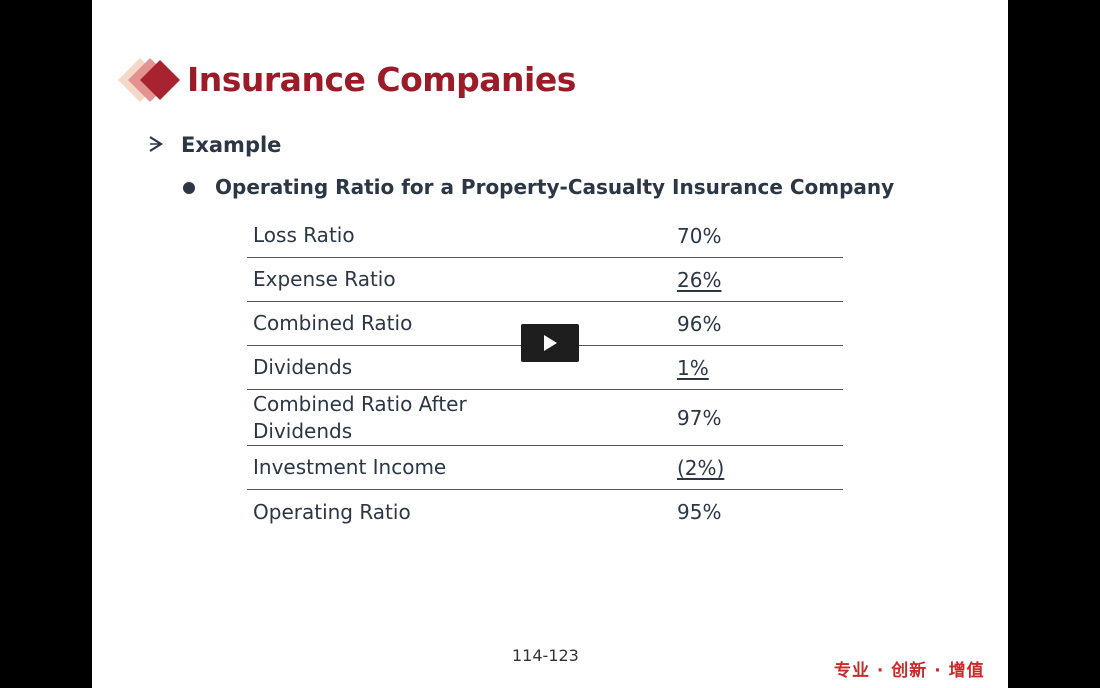  Describe the element at coordinates (699, 279) in the screenshot. I see `row-value: 26%` at that location.